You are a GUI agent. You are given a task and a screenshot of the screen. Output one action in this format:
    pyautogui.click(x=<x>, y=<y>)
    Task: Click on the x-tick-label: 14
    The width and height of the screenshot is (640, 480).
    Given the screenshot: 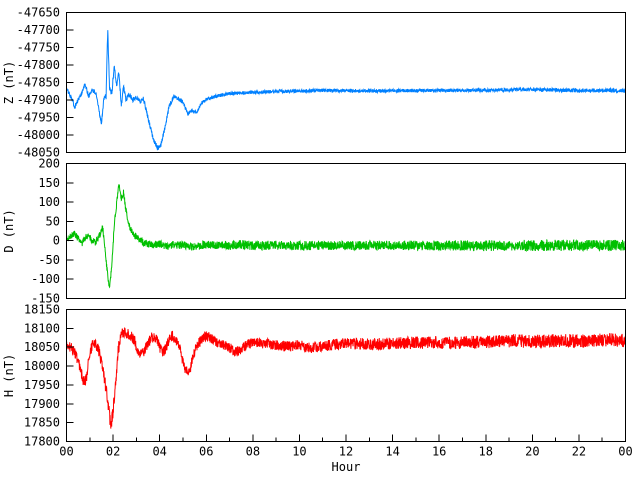 What is the action you would take?
    pyautogui.click(x=392, y=452)
    